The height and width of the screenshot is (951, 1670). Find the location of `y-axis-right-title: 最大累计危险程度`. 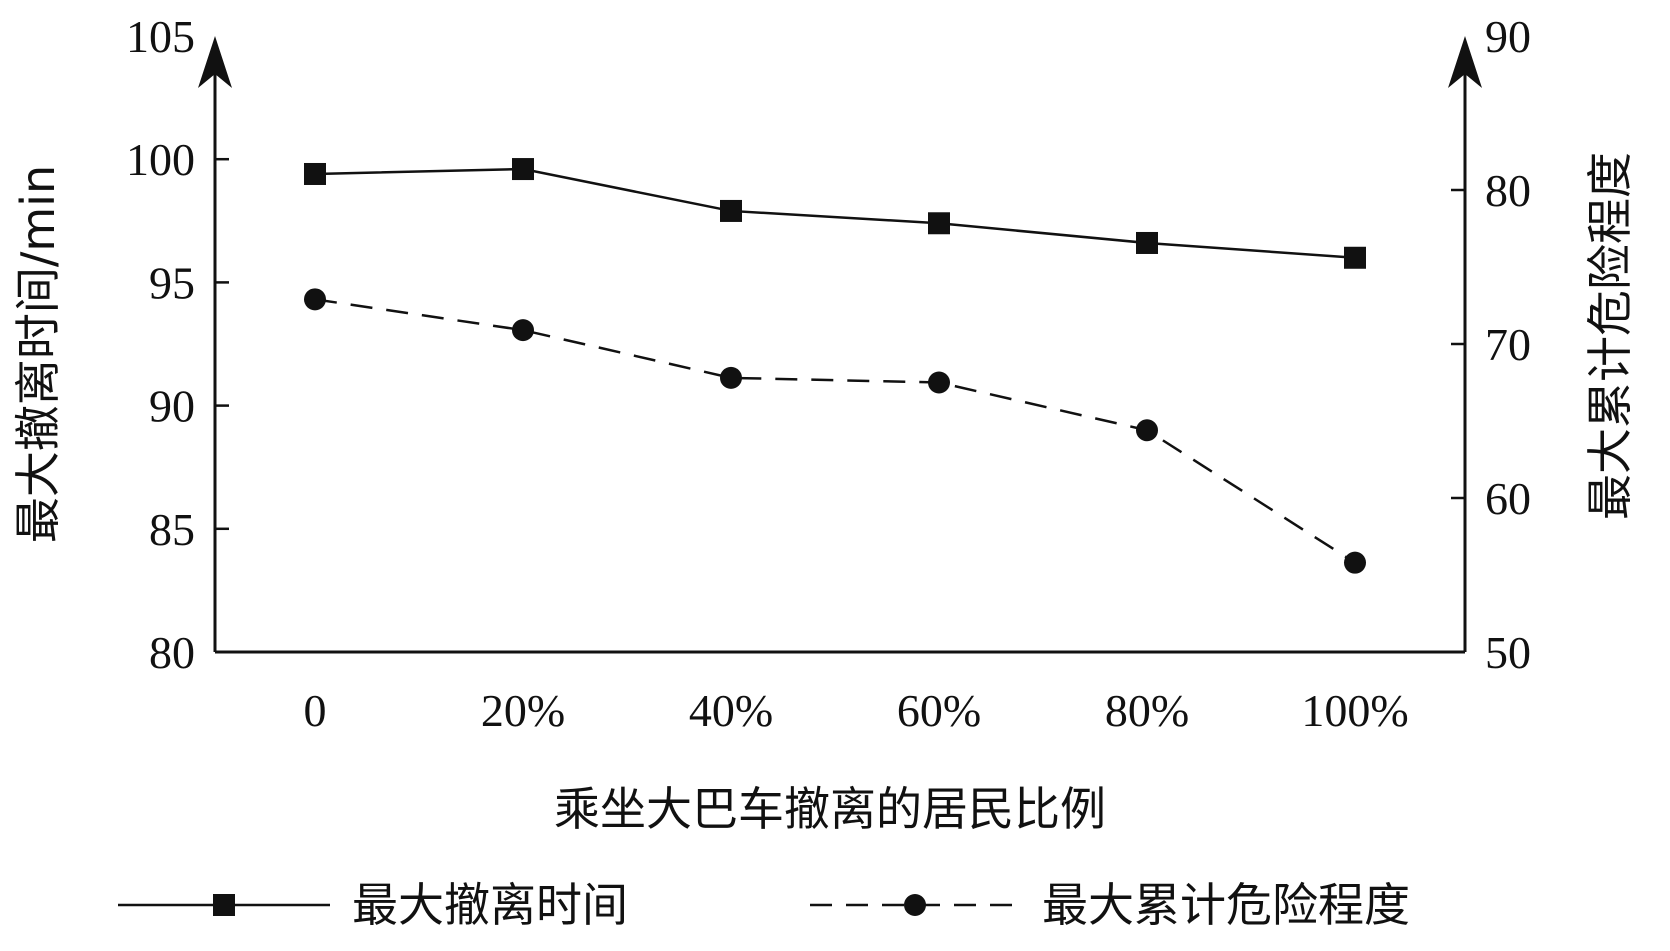

y-axis-right-title: 最大累计危险程度 is located at coordinates (1610, 336).